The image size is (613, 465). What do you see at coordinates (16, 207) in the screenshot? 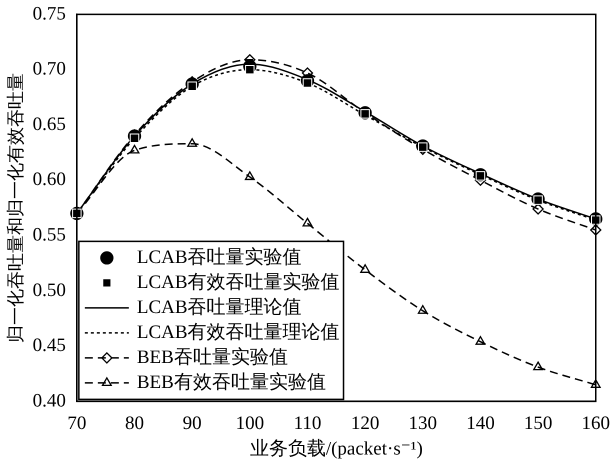
I see `y-axis-title: 归一化吞吐量和归一化有效吞吐量` at bounding box center [16, 207].